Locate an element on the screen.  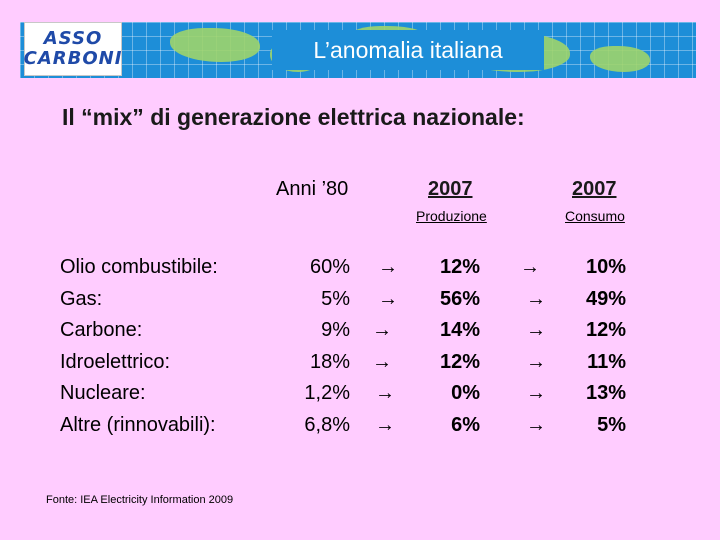
row-label-hydro: Idroelettrico: is located at coordinates (115, 361).